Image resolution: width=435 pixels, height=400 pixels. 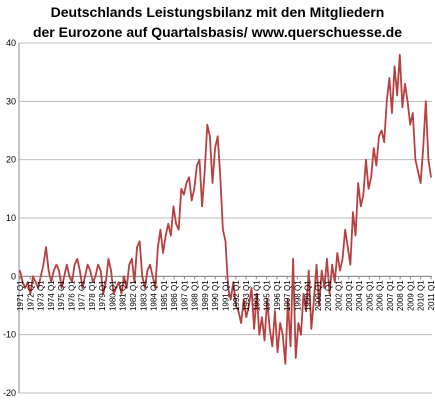 I want to click on x-tick-label: 1986 Q1, so click(x=174, y=295).